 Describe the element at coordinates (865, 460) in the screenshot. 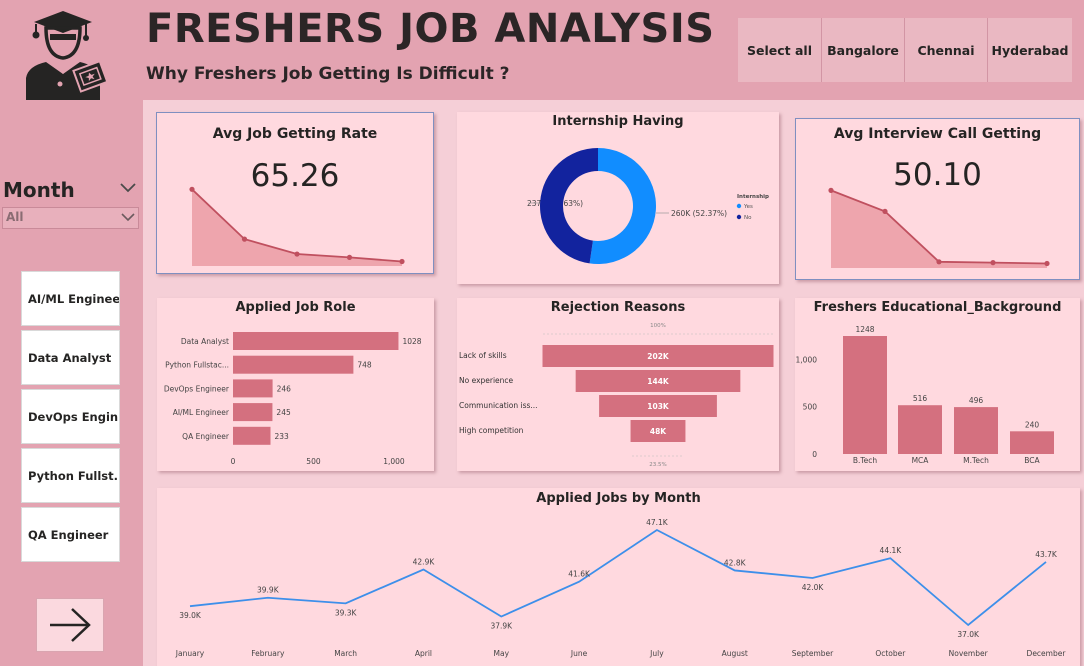

I see `edu-x-label: B.Tech` at that location.